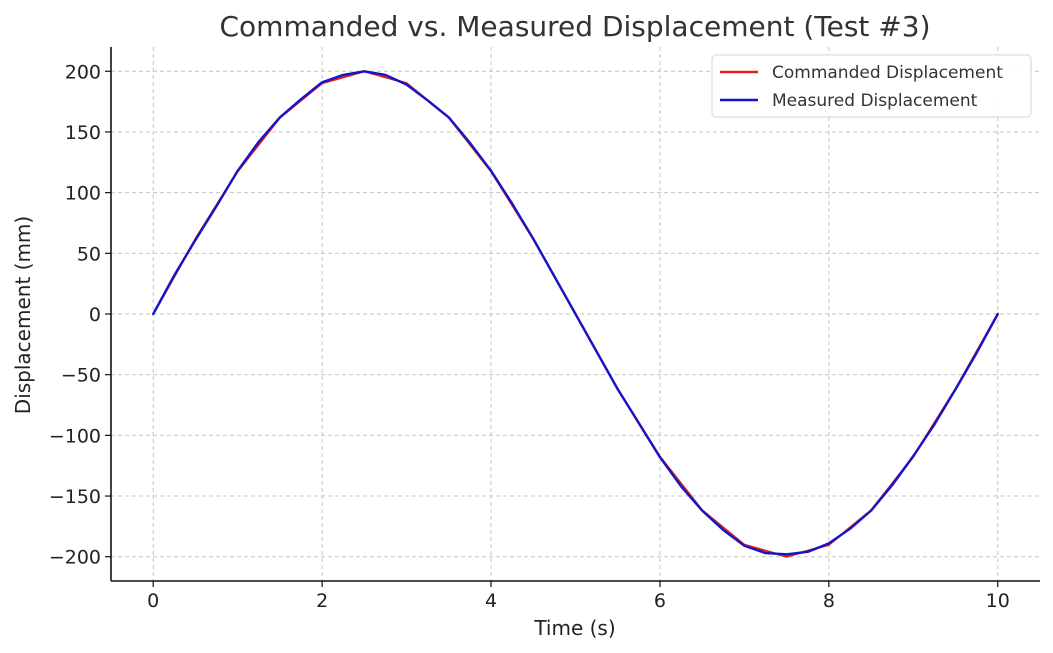 The image size is (1053, 653). I want to click on x-tick-label: 4, so click(491, 601).